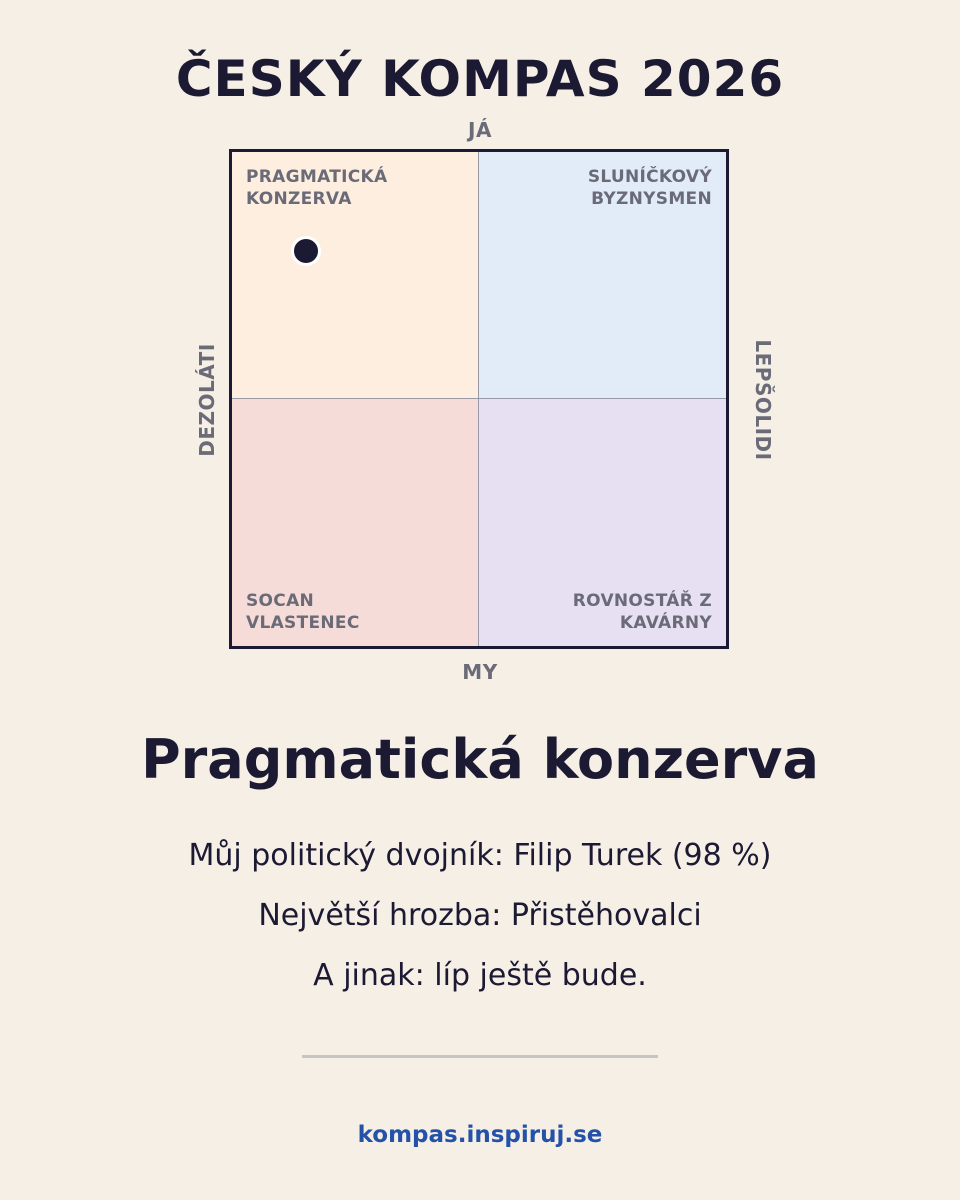 This screenshot has width=960, height=1200. Describe the element at coordinates (642, 612) in the screenshot. I see `quadrant-label-bottom-right: ROVNOSTÁŘ Z KAVÁRNY` at that location.